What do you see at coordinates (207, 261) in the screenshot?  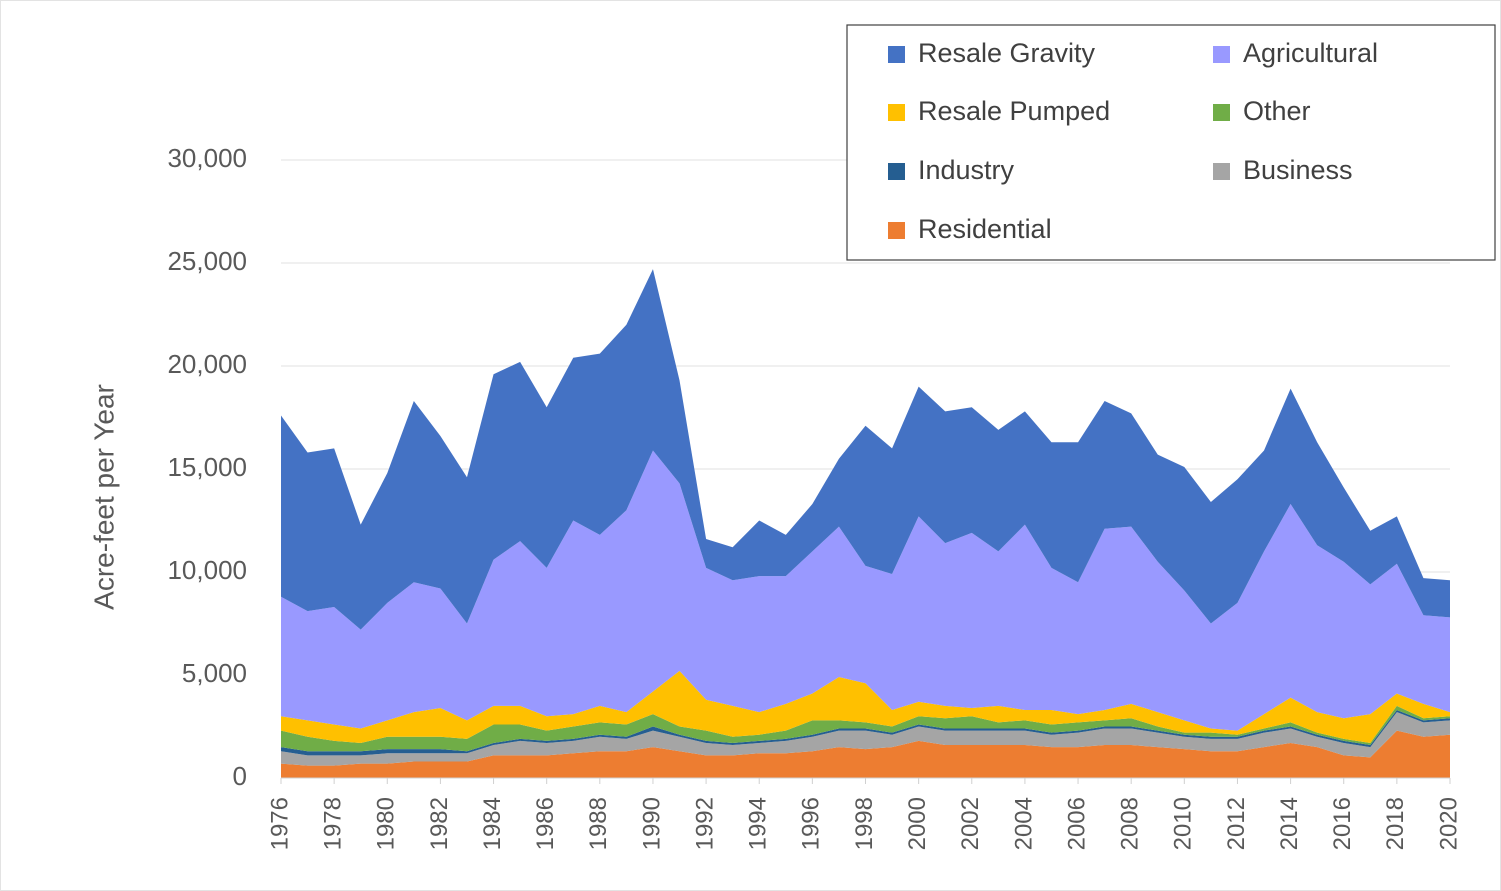 I see `y-tick-label: 25,000` at bounding box center [207, 261].